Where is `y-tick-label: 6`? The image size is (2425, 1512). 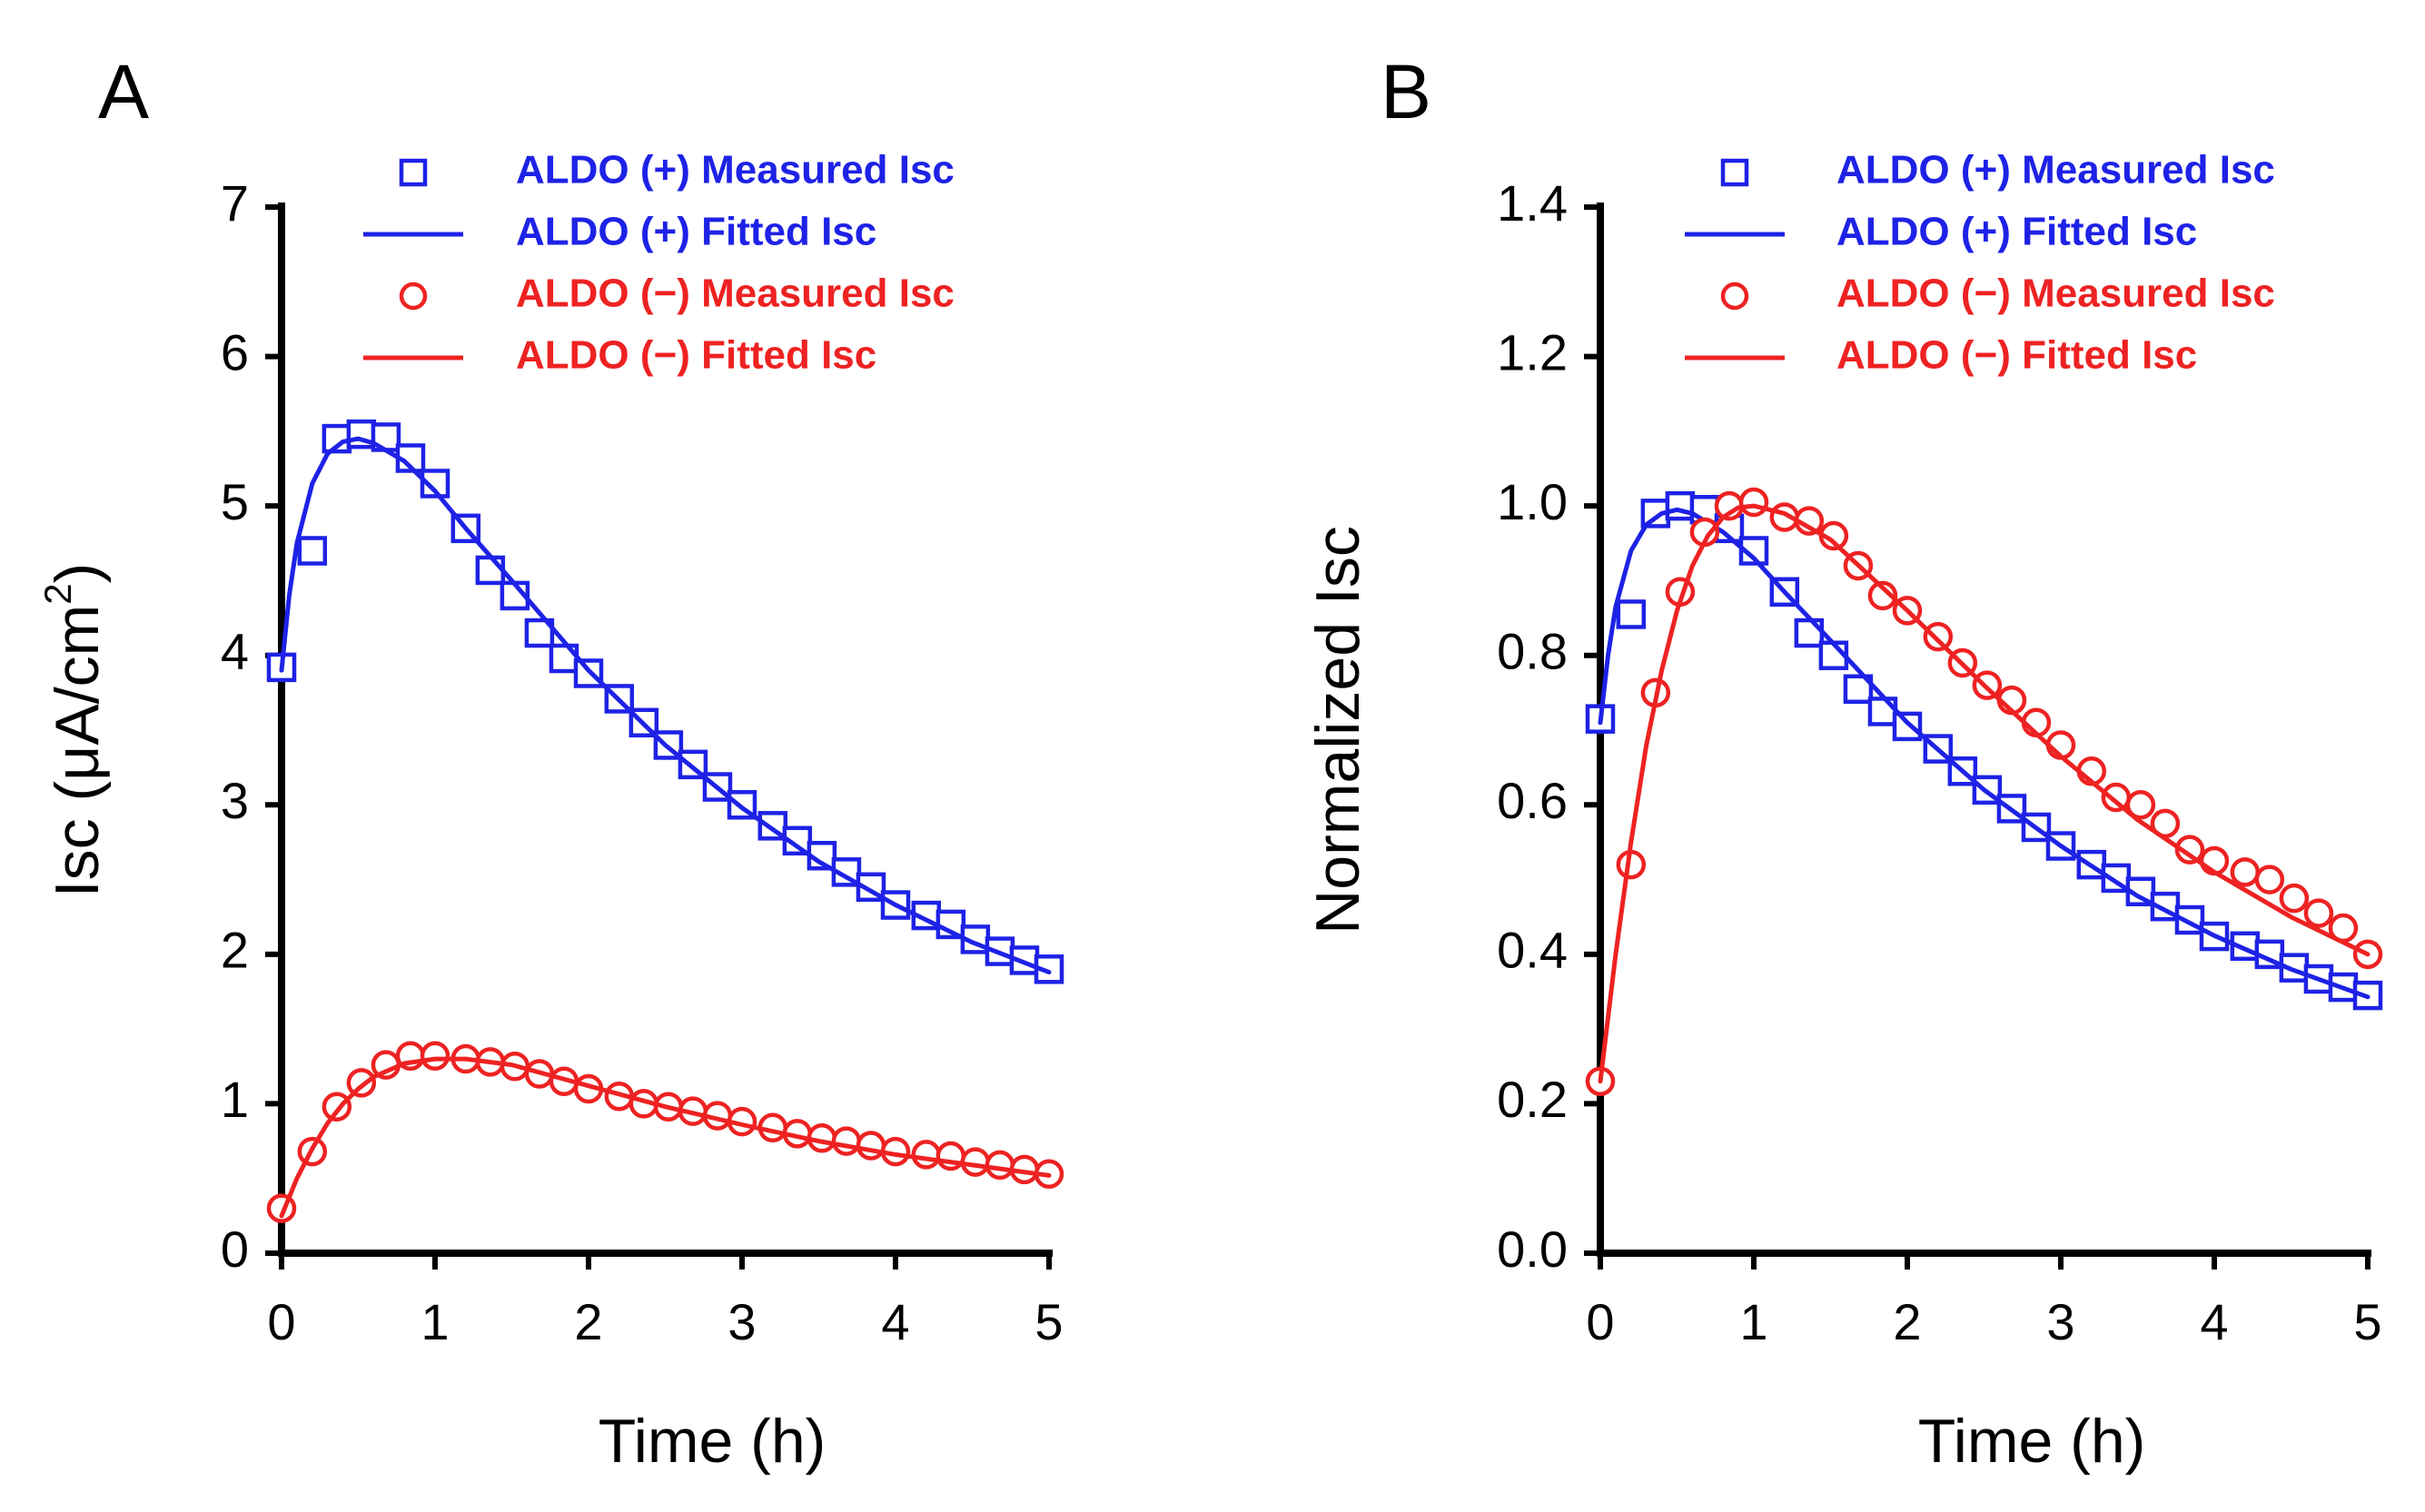
y-tick-label: 6 is located at coordinates (235, 352).